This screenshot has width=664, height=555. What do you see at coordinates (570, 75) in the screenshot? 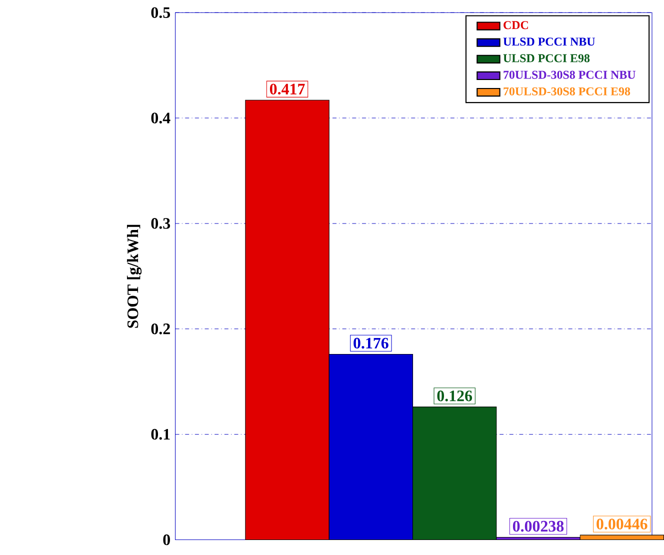
I see `legend-label: 70ULSD-30S8 PCCI NBU` at bounding box center [570, 75].